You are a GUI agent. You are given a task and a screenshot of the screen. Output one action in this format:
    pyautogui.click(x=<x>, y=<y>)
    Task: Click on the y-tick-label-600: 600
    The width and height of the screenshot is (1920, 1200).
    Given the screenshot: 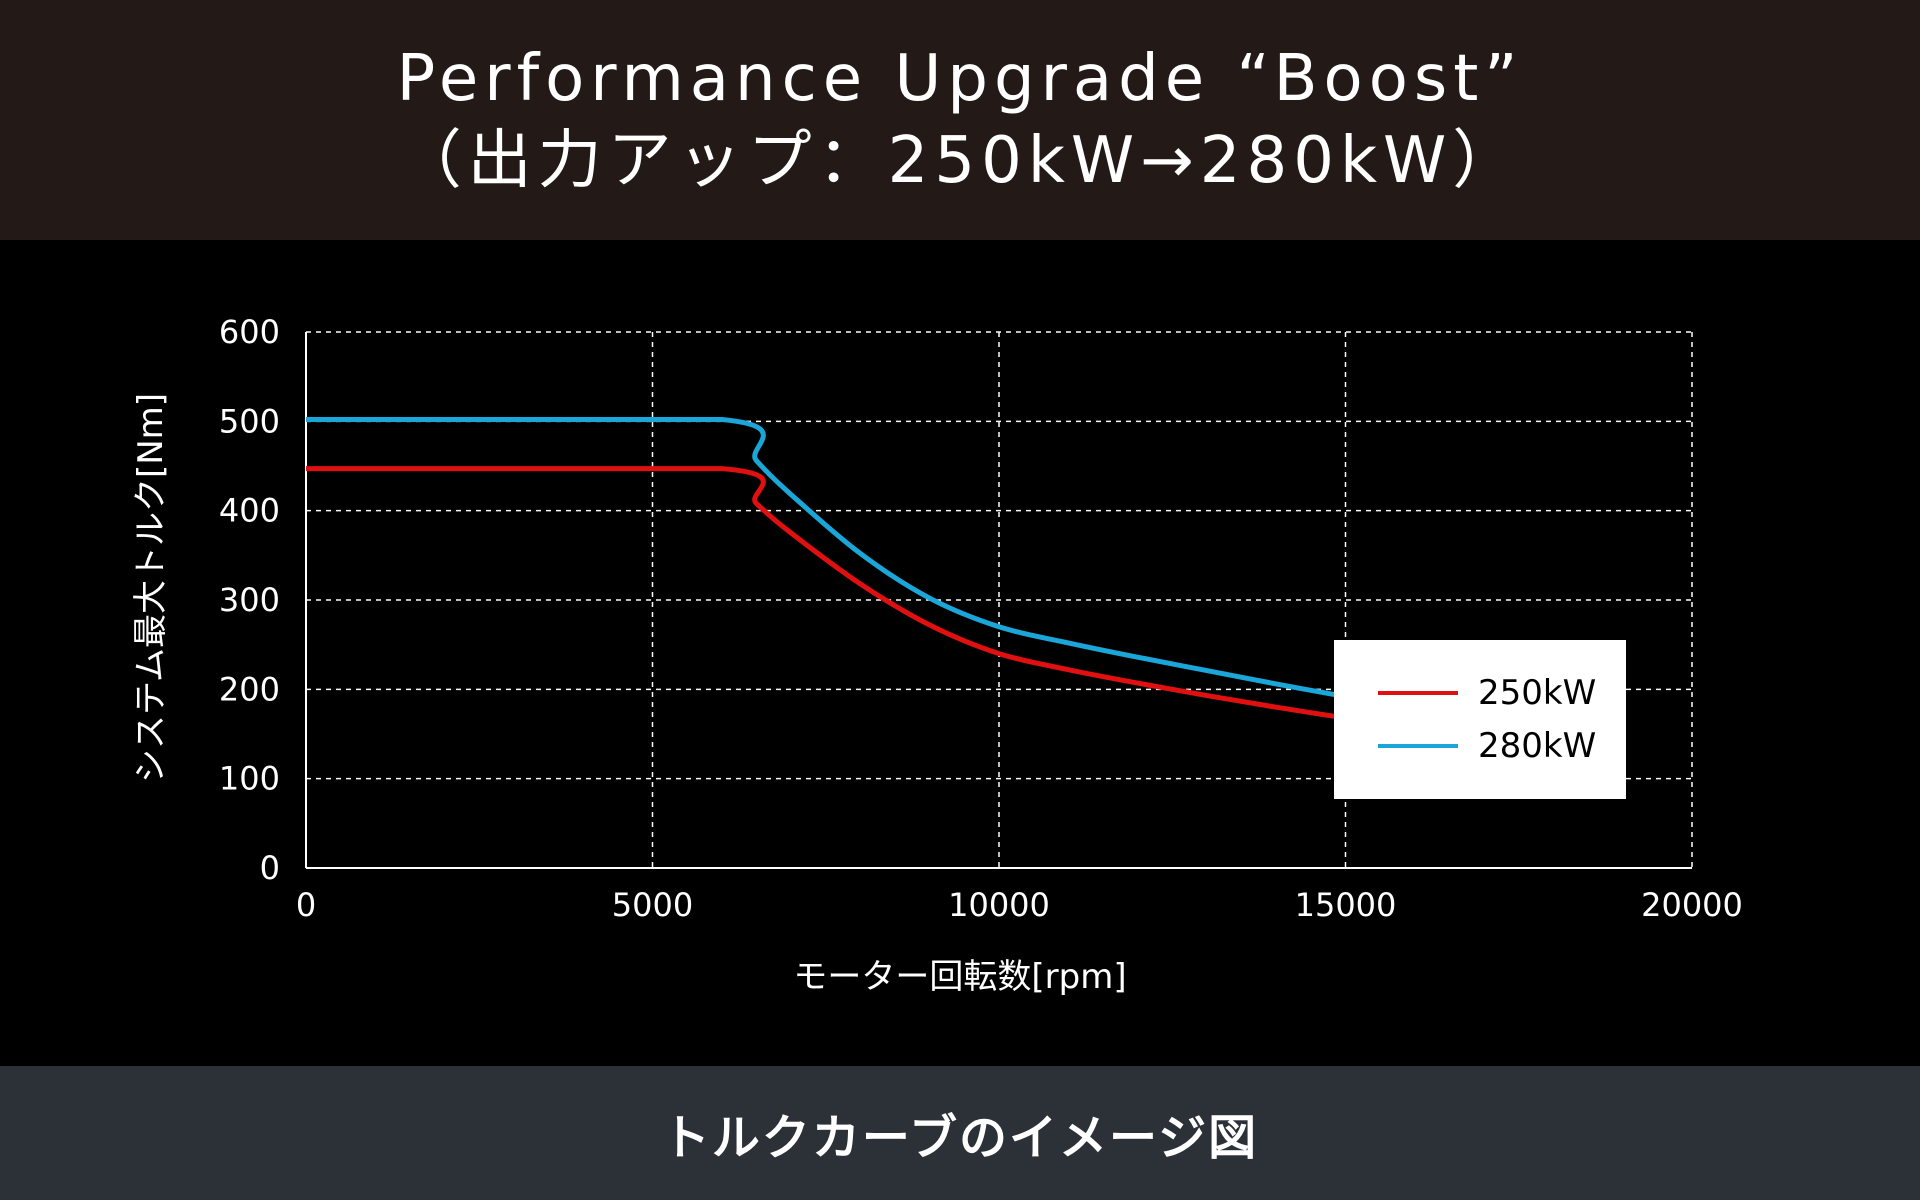 What is the action you would take?
    pyautogui.click(x=249, y=332)
    